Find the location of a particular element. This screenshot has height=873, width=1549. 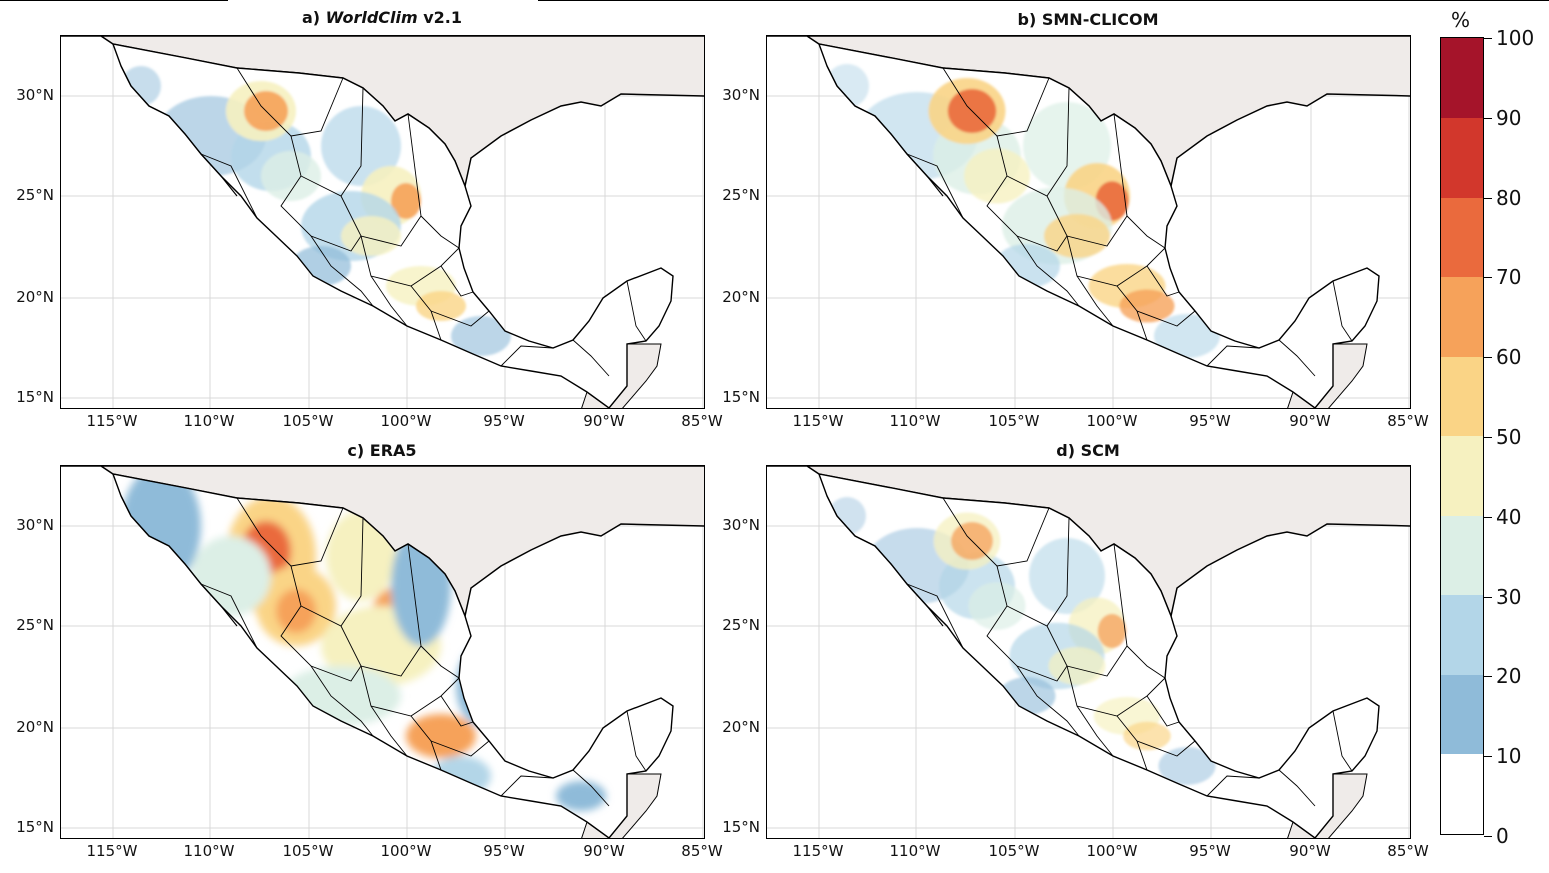

colorbar is located at coordinates (1462, 436).